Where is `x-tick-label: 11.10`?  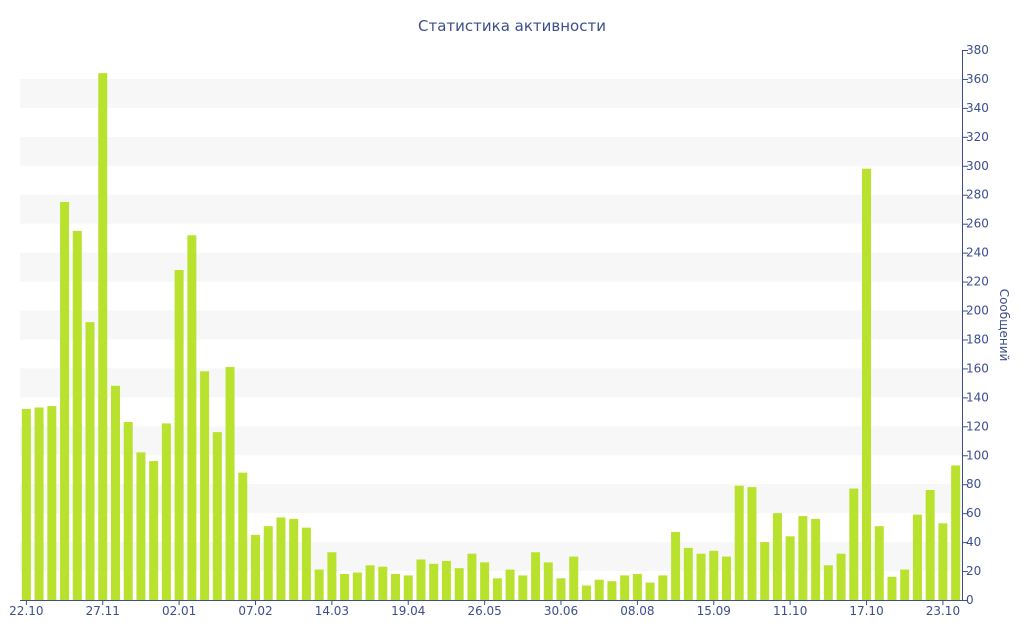
x-tick-label: 11.10 is located at coordinates (790, 611).